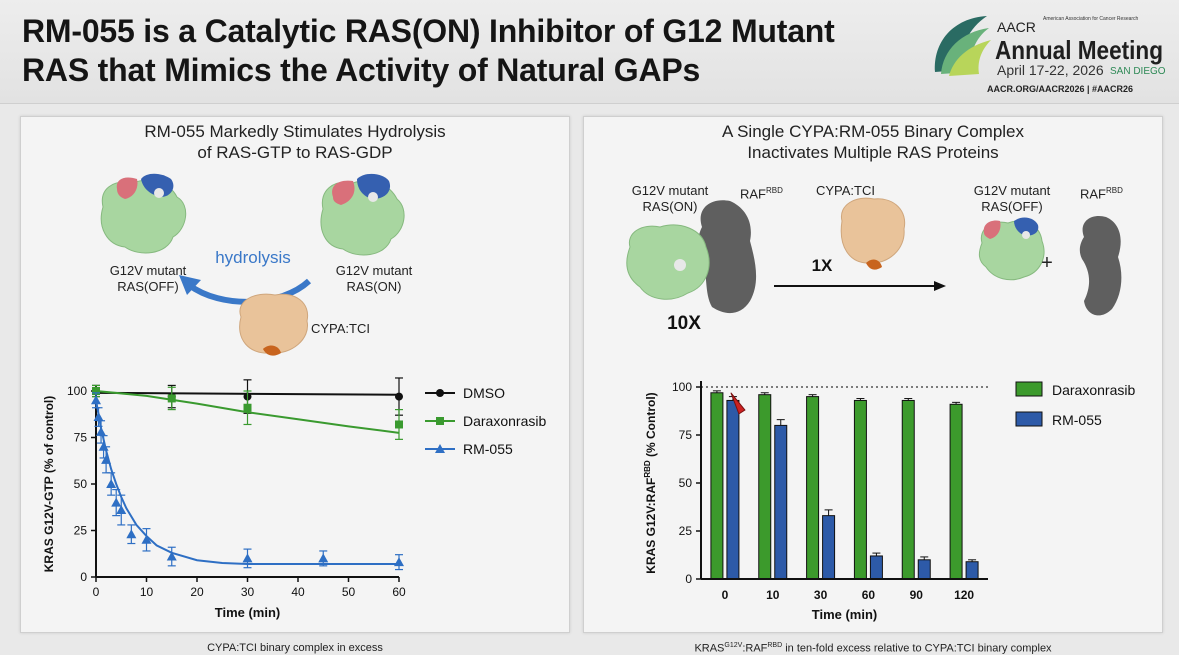 The image size is (1179, 655). What do you see at coordinates (727, 257) in the screenshot?
I see `raf-rbd-structure` at bounding box center [727, 257].